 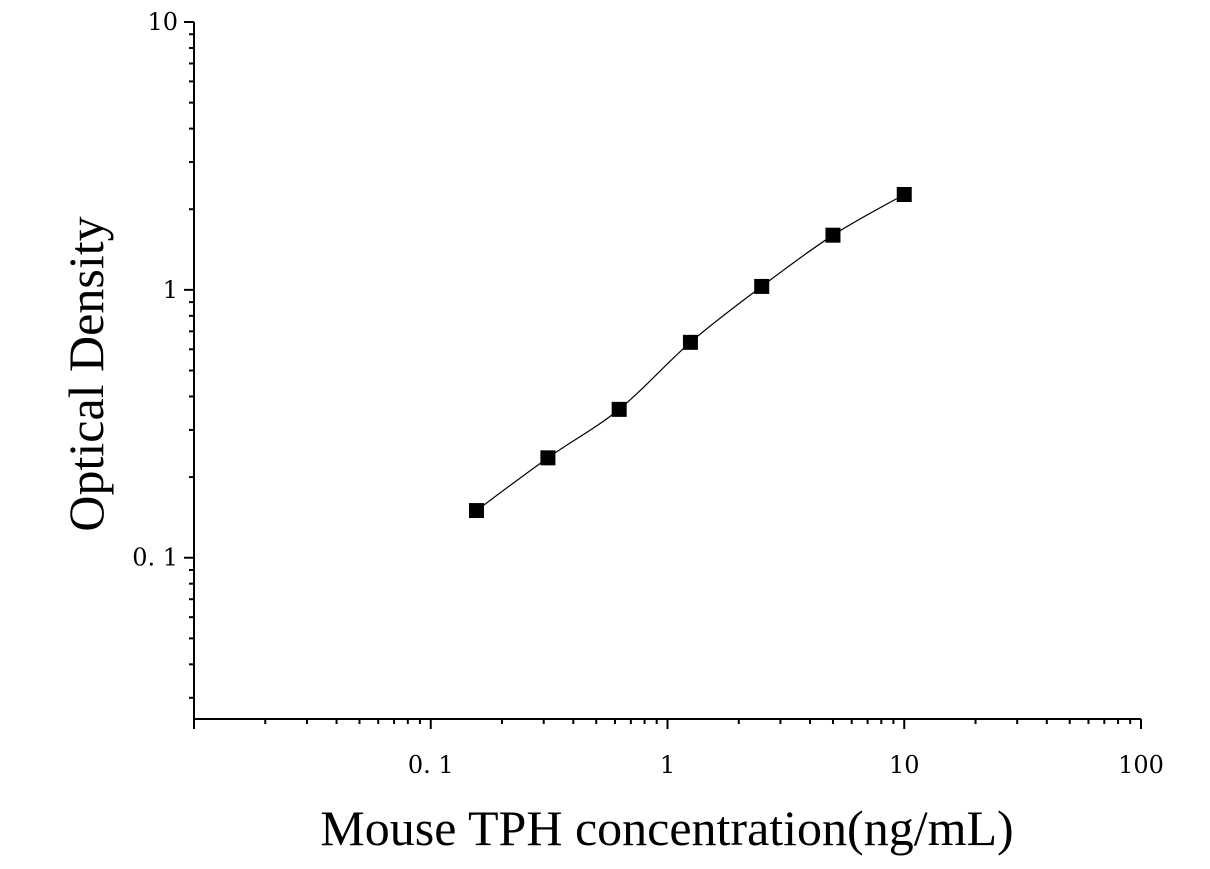 What do you see at coordinates (678, 749) in the screenshot?
I see `x-axis-ticks: 0. 1 1 10 100` at bounding box center [678, 749].